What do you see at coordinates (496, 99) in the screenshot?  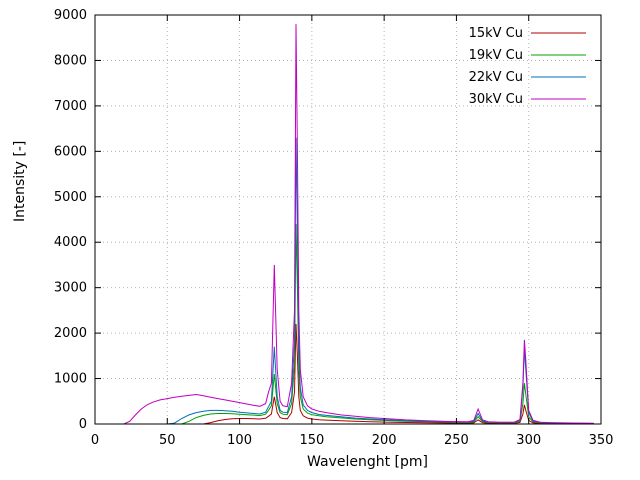 I see `legend-label-30kv-cu: 30kV Cu` at bounding box center [496, 99].